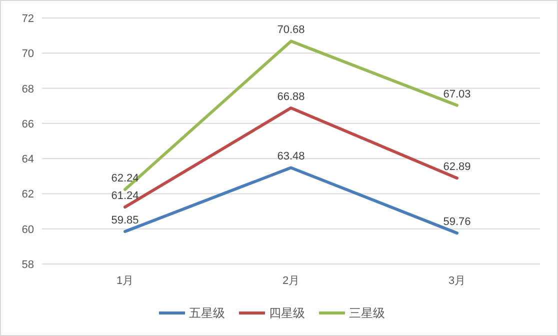 The height and width of the screenshot is (336, 558). Describe the element at coordinates (28, 89) in the screenshot. I see `y-tick-label: 68` at that location.